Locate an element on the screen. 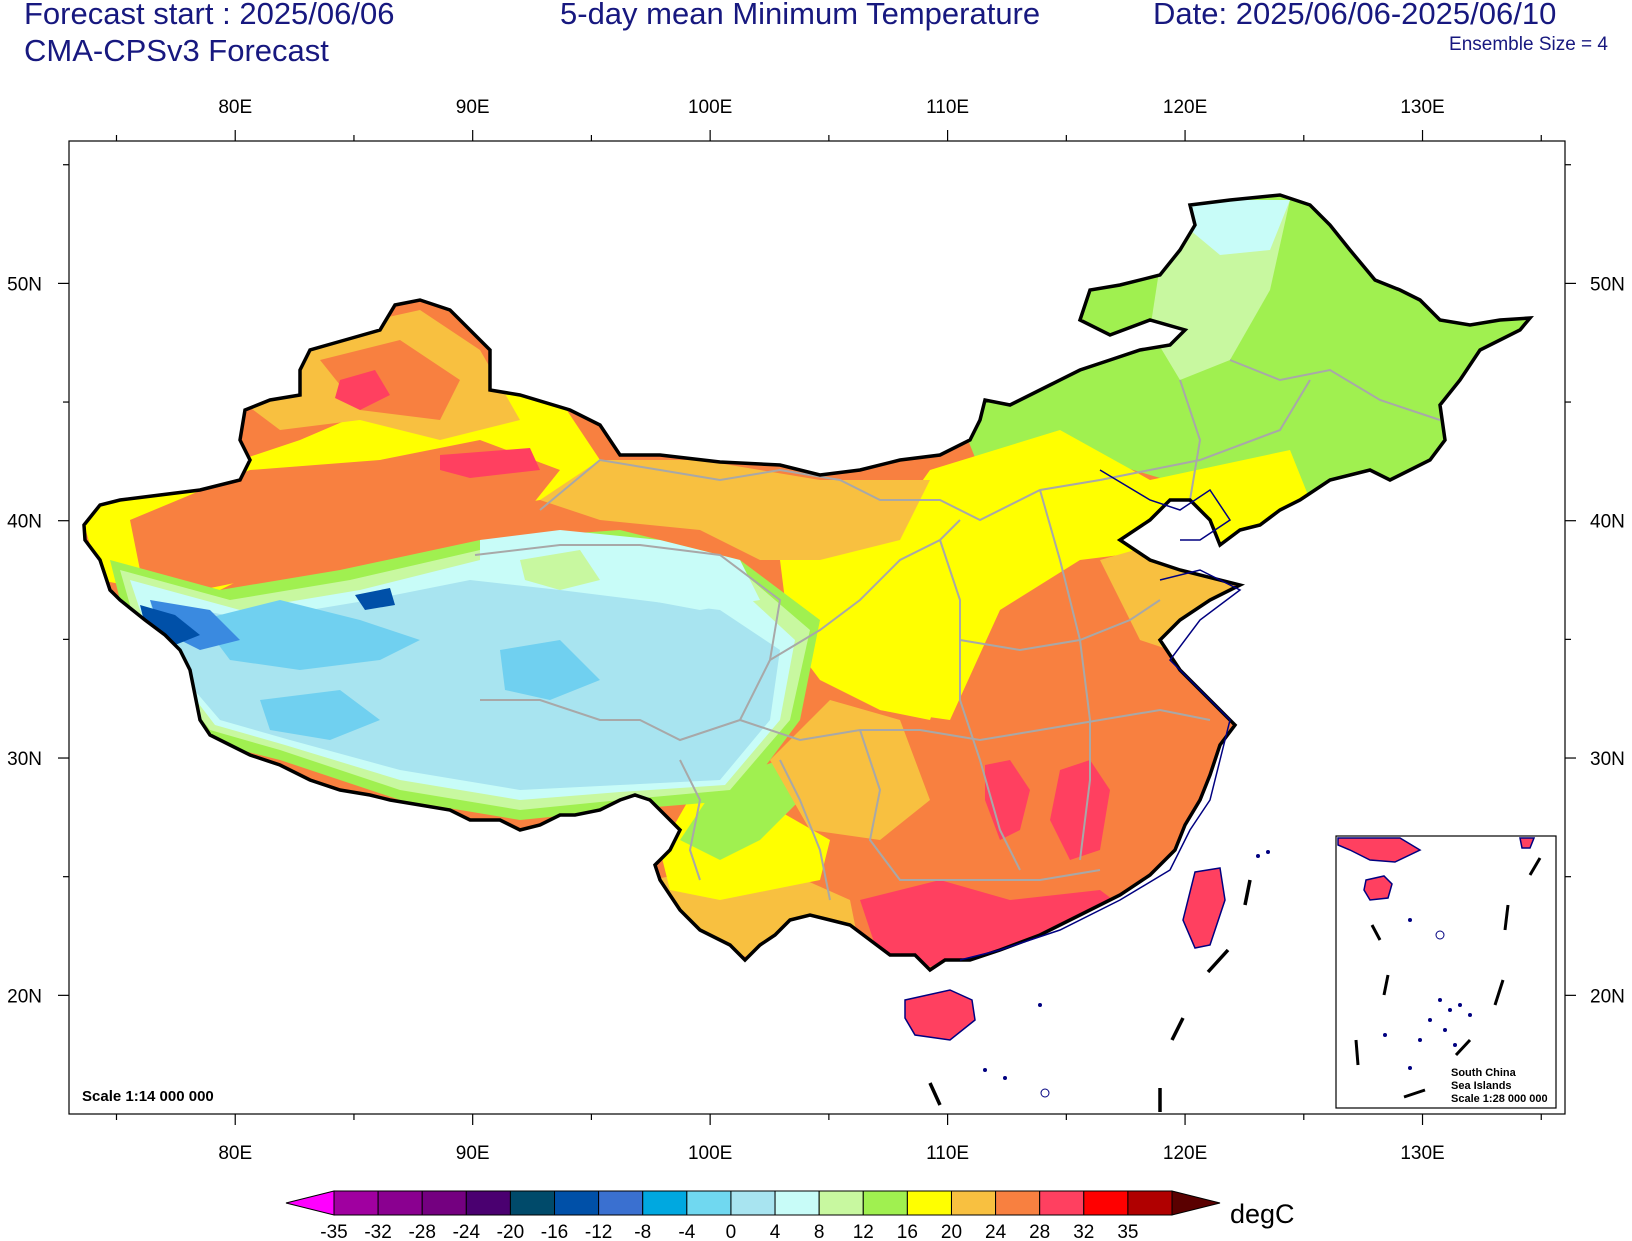  field-region-tibet-blue-spot is located at coordinates (375, 599).